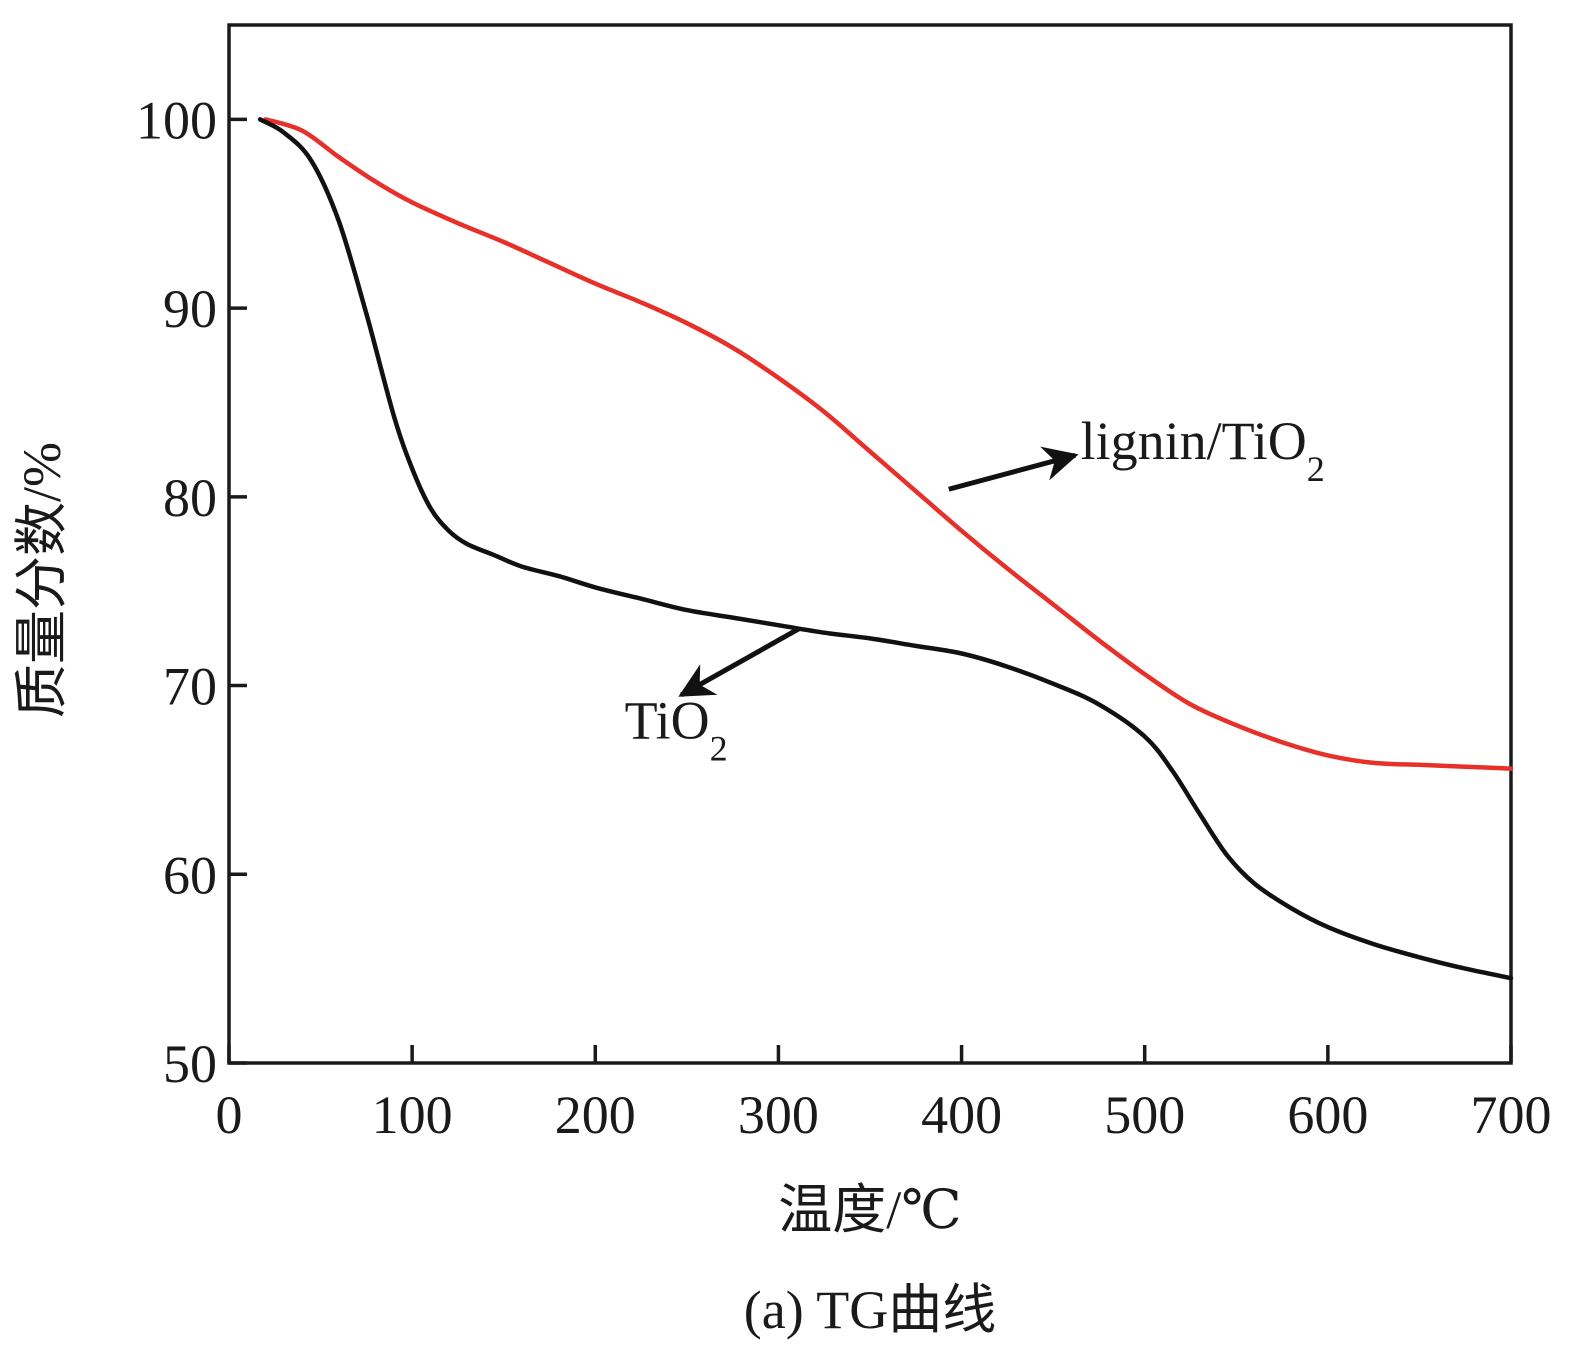  I want to click on x-tick-label: 300, so click(778, 1115).